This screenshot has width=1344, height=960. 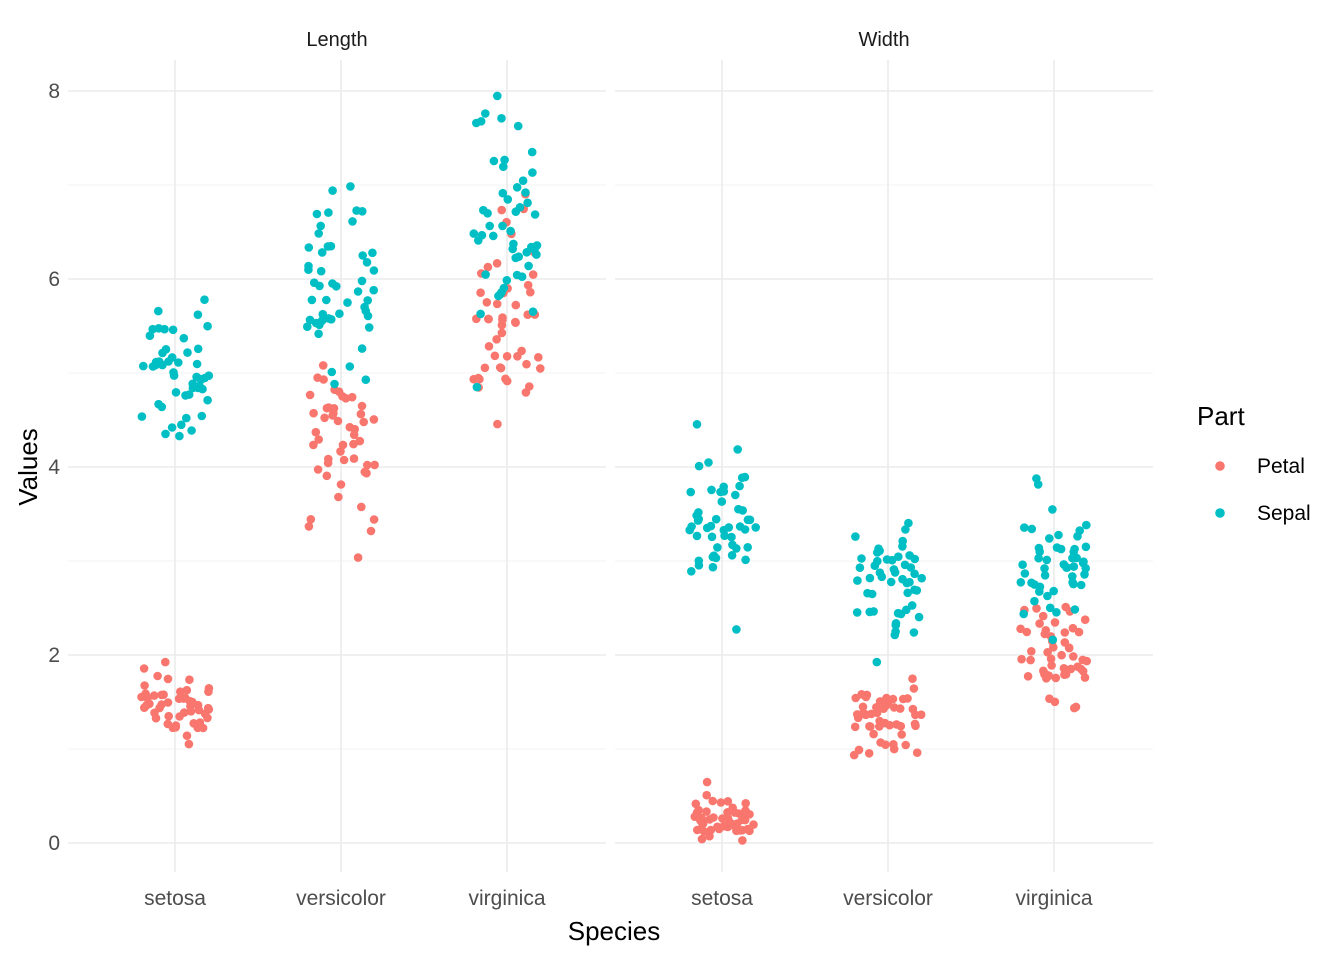 What do you see at coordinates (54, 467) in the screenshot?
I see `y-axis: 0 2 4 6 8` at bounding box center [54, 467].